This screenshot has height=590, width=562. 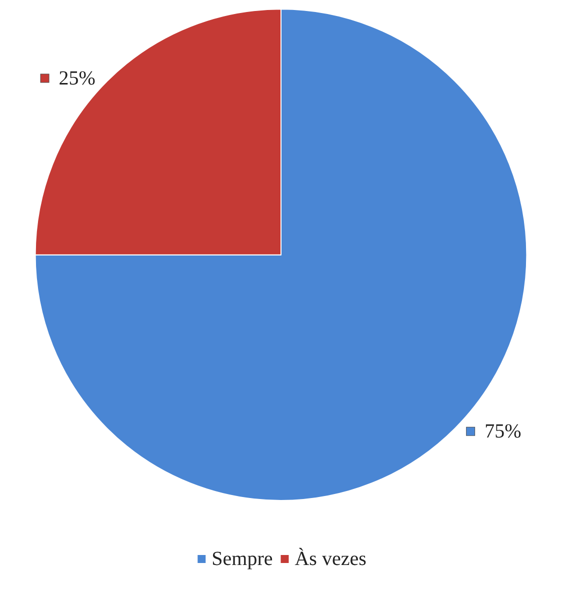 What do you see at coordinates (330, 558) in the screenshot?
I see `legend-label: Às vezes` at bounding box center [330, 558].